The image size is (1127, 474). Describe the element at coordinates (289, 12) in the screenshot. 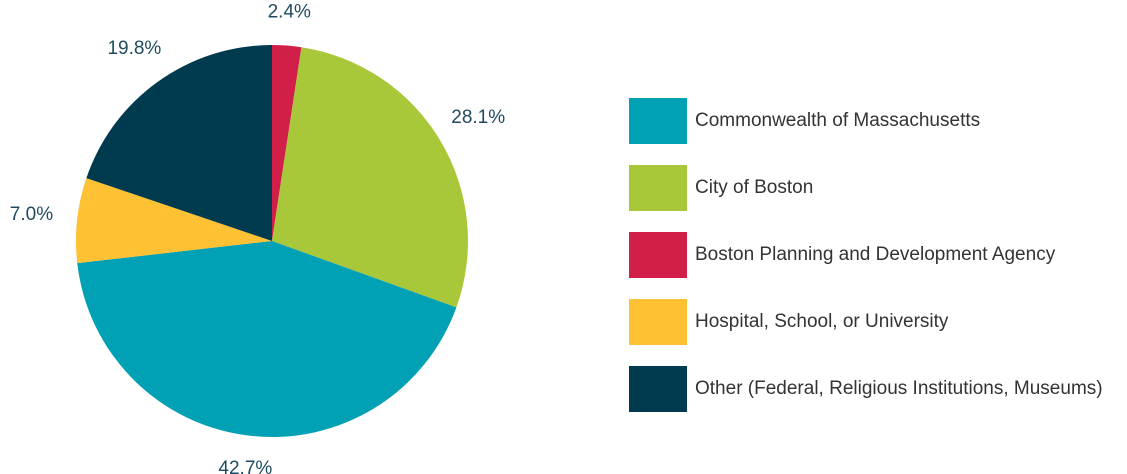

I see `slice-label: 2.4%` at that location.